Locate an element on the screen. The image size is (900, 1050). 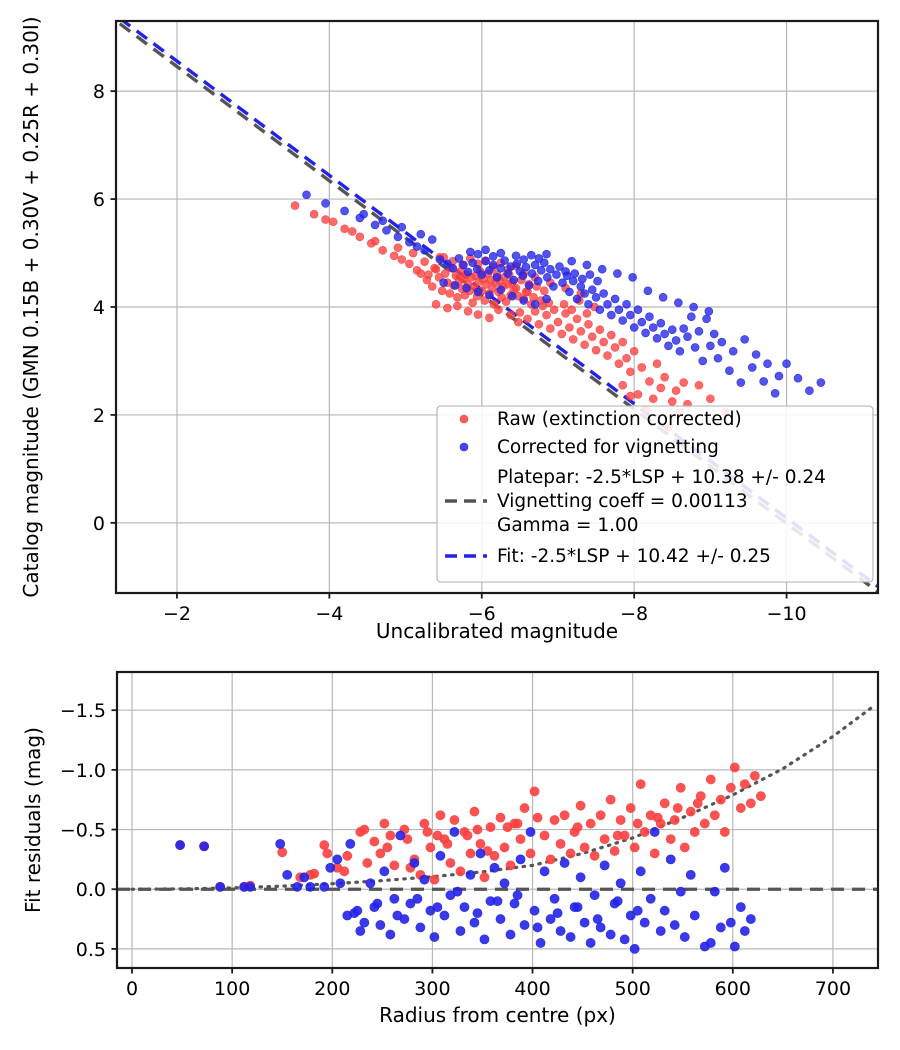
tick-label-x: −8 is located at coordinates (634, 614).